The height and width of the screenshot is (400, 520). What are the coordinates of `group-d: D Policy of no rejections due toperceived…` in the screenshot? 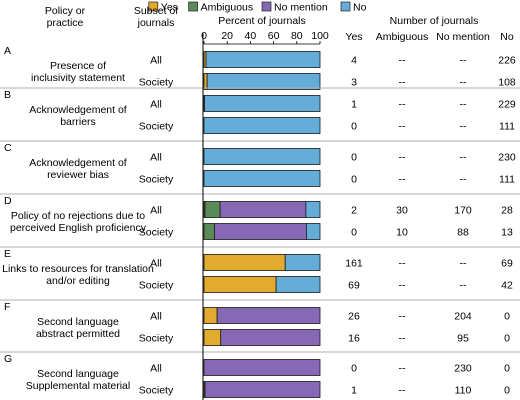 It's located at (260, 216).